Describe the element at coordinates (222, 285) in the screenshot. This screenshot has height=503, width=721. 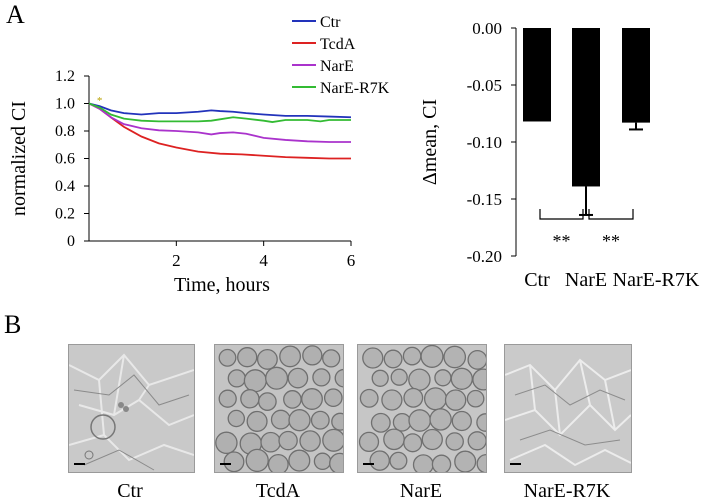
I see `x-axis-label: Time, hours` at that location.